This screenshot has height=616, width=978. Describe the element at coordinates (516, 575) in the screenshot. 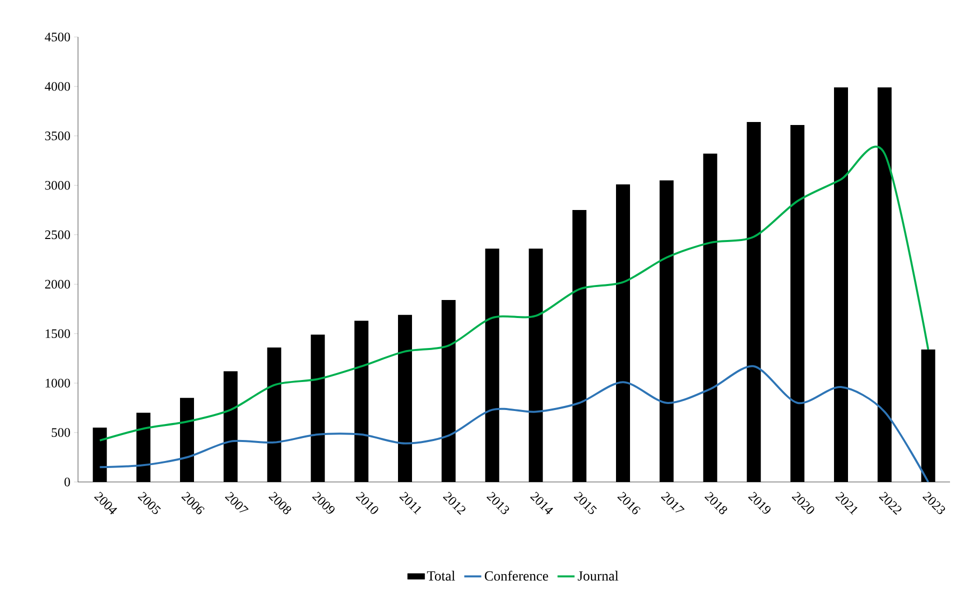

I see `legend-label: Conference` at that location.